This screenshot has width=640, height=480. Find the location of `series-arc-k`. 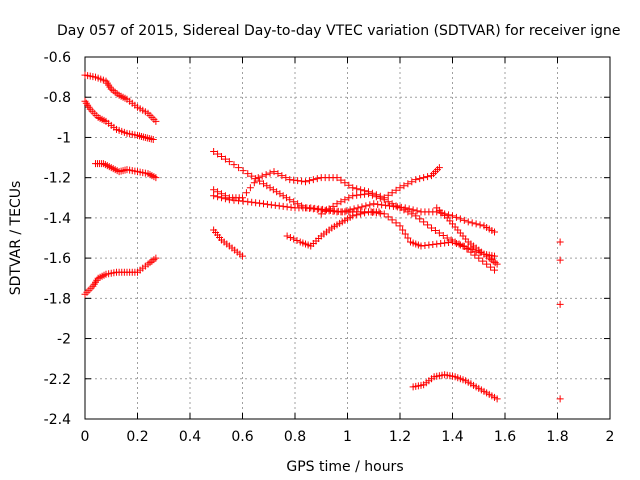

series-arc-k is located at coordinates (467, 236).